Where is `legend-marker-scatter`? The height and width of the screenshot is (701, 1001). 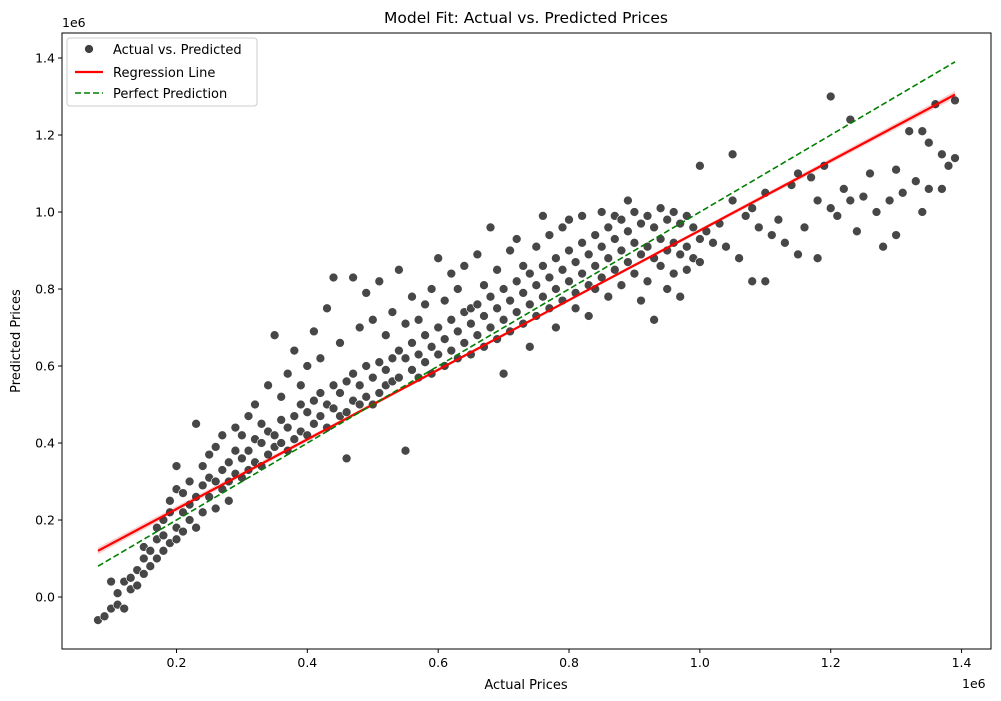 legend-marker-scatter is located at coordinates (89, 49).